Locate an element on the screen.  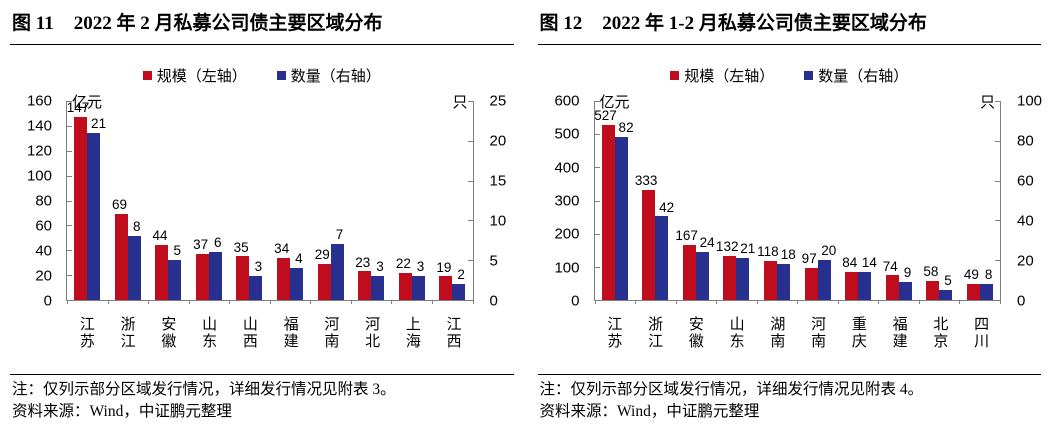
bar-group: 132 21 is located at coordinates (736, 200).